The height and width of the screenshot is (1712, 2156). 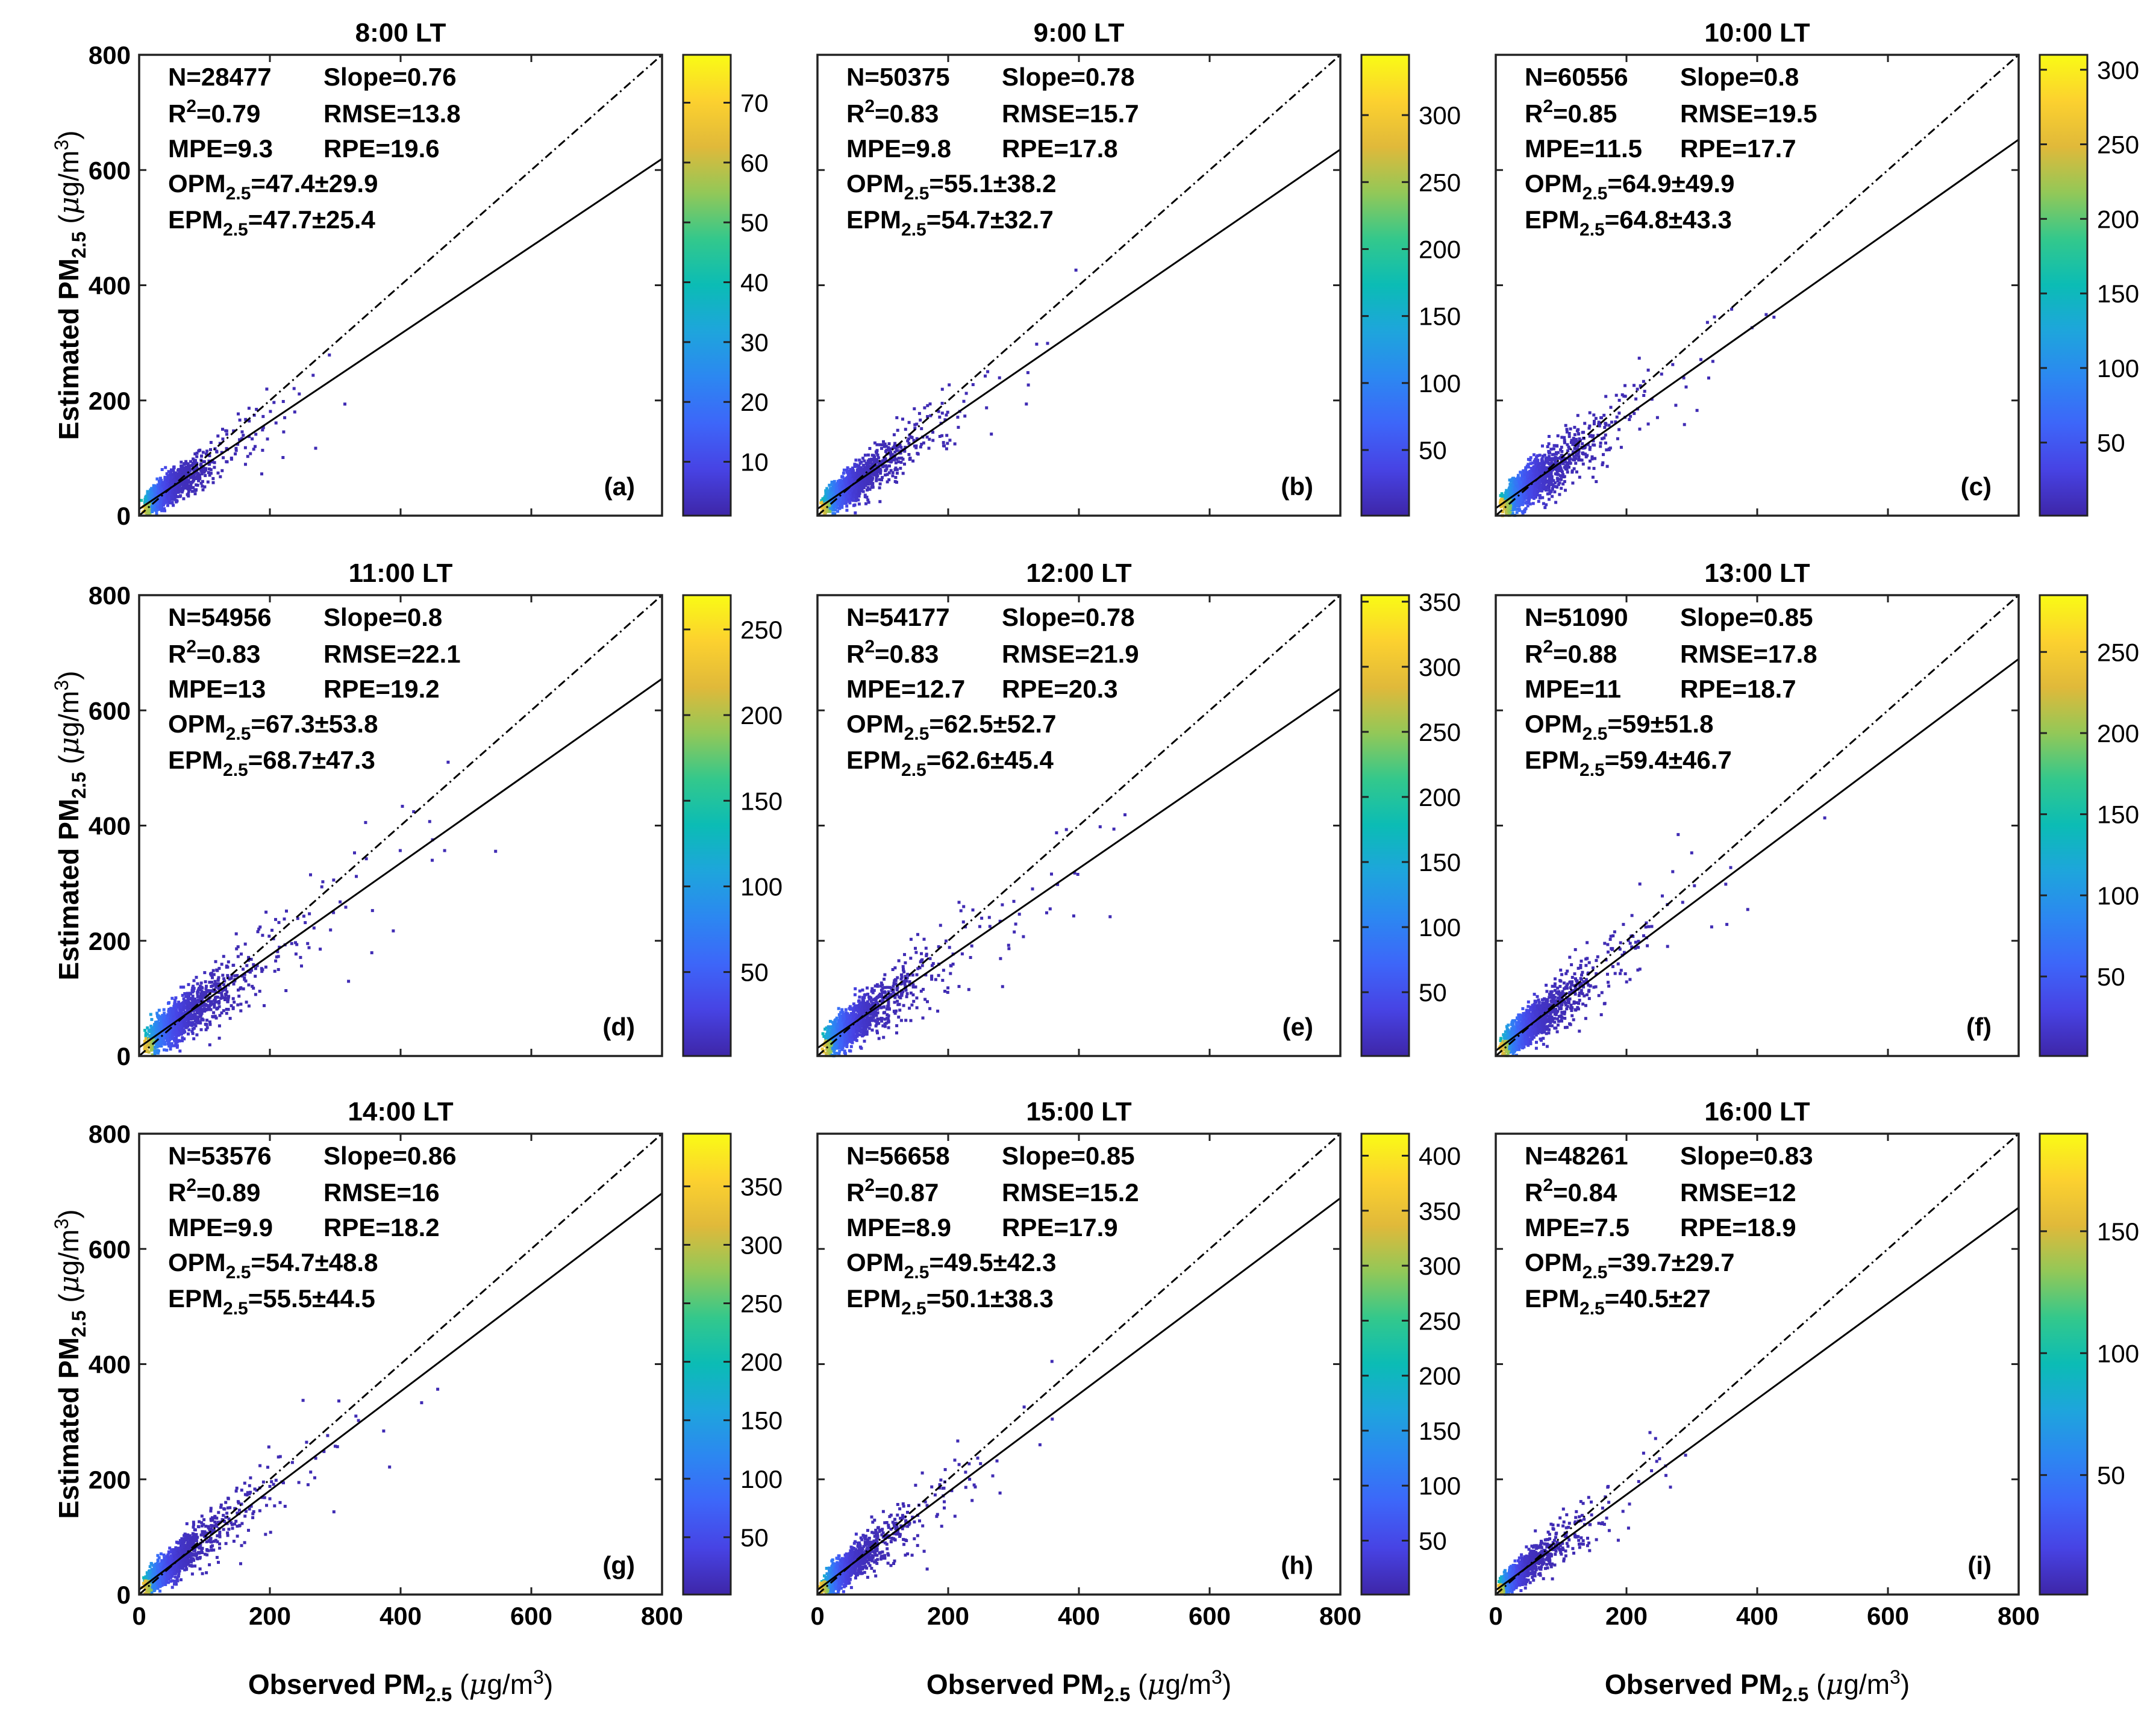 What do you see at coordinates (320, 909) in the screenshot?
I see `scatter-points` at bounding box center [320, 909].